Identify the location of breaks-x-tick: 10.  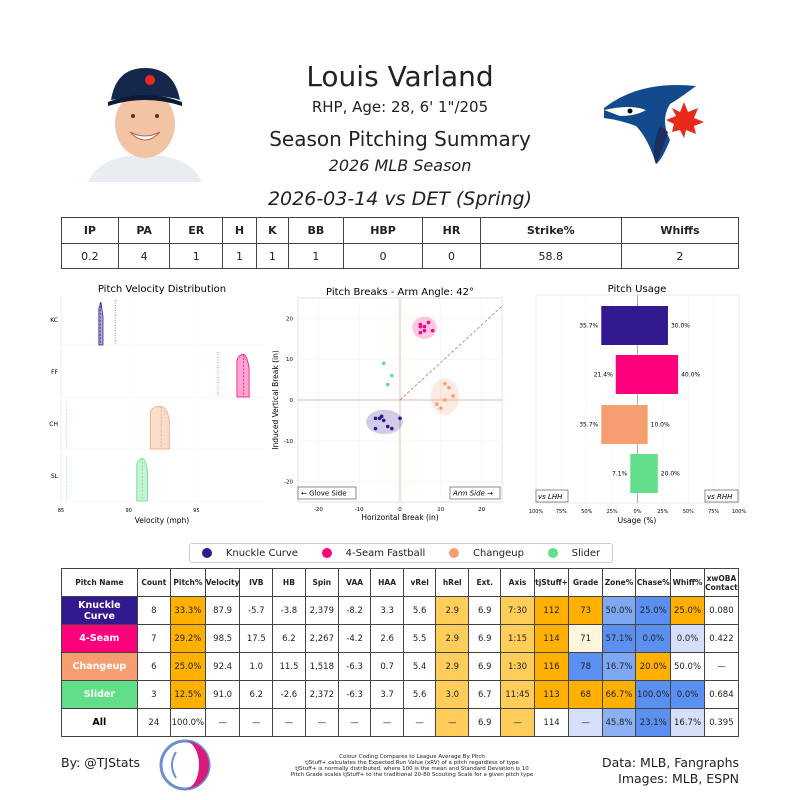
(440, 510).